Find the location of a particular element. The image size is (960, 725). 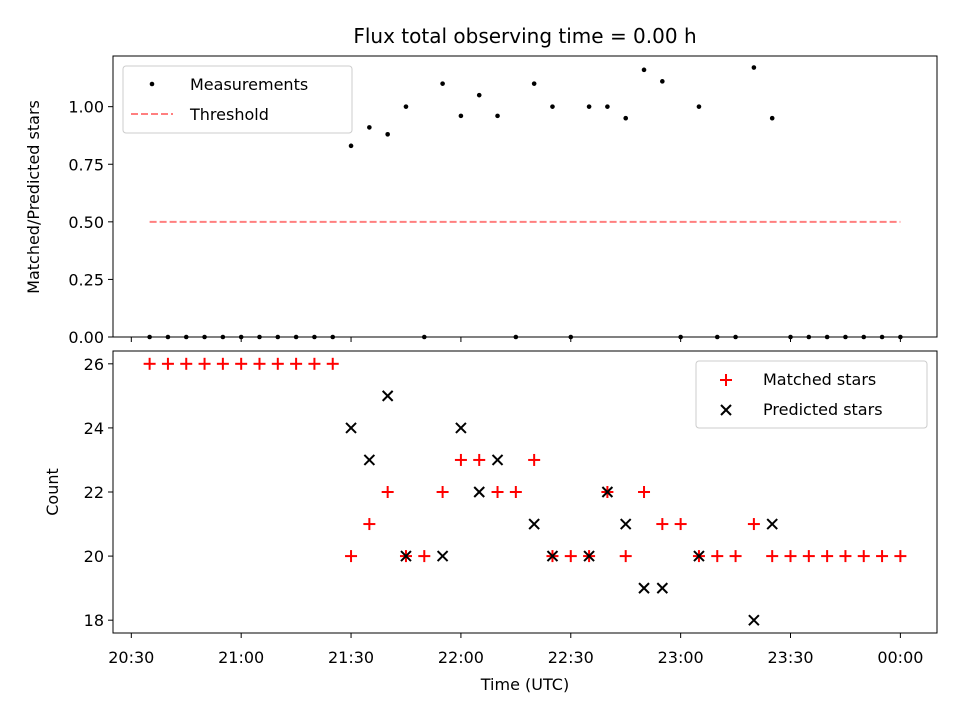

legend-measurements-label: Measurements is located at coordinates (249, 84).